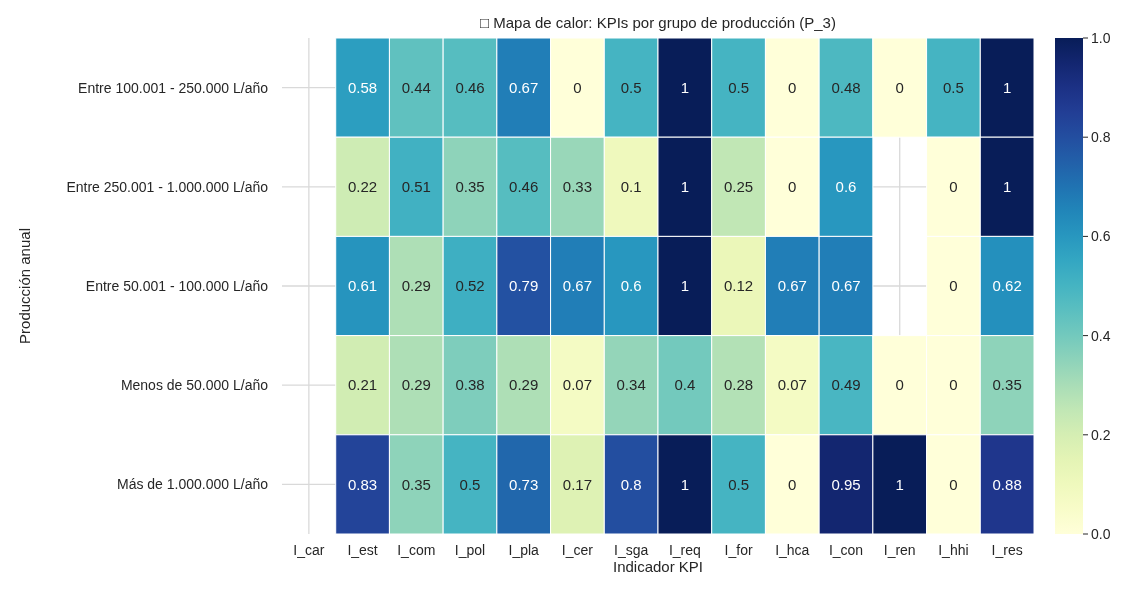 The height and width of the screenshot is (589, 1136). What do you see at coordinates (738, 286) in the screenshot?
I see `data-label: 0.12` at bounding box center [738, 286].